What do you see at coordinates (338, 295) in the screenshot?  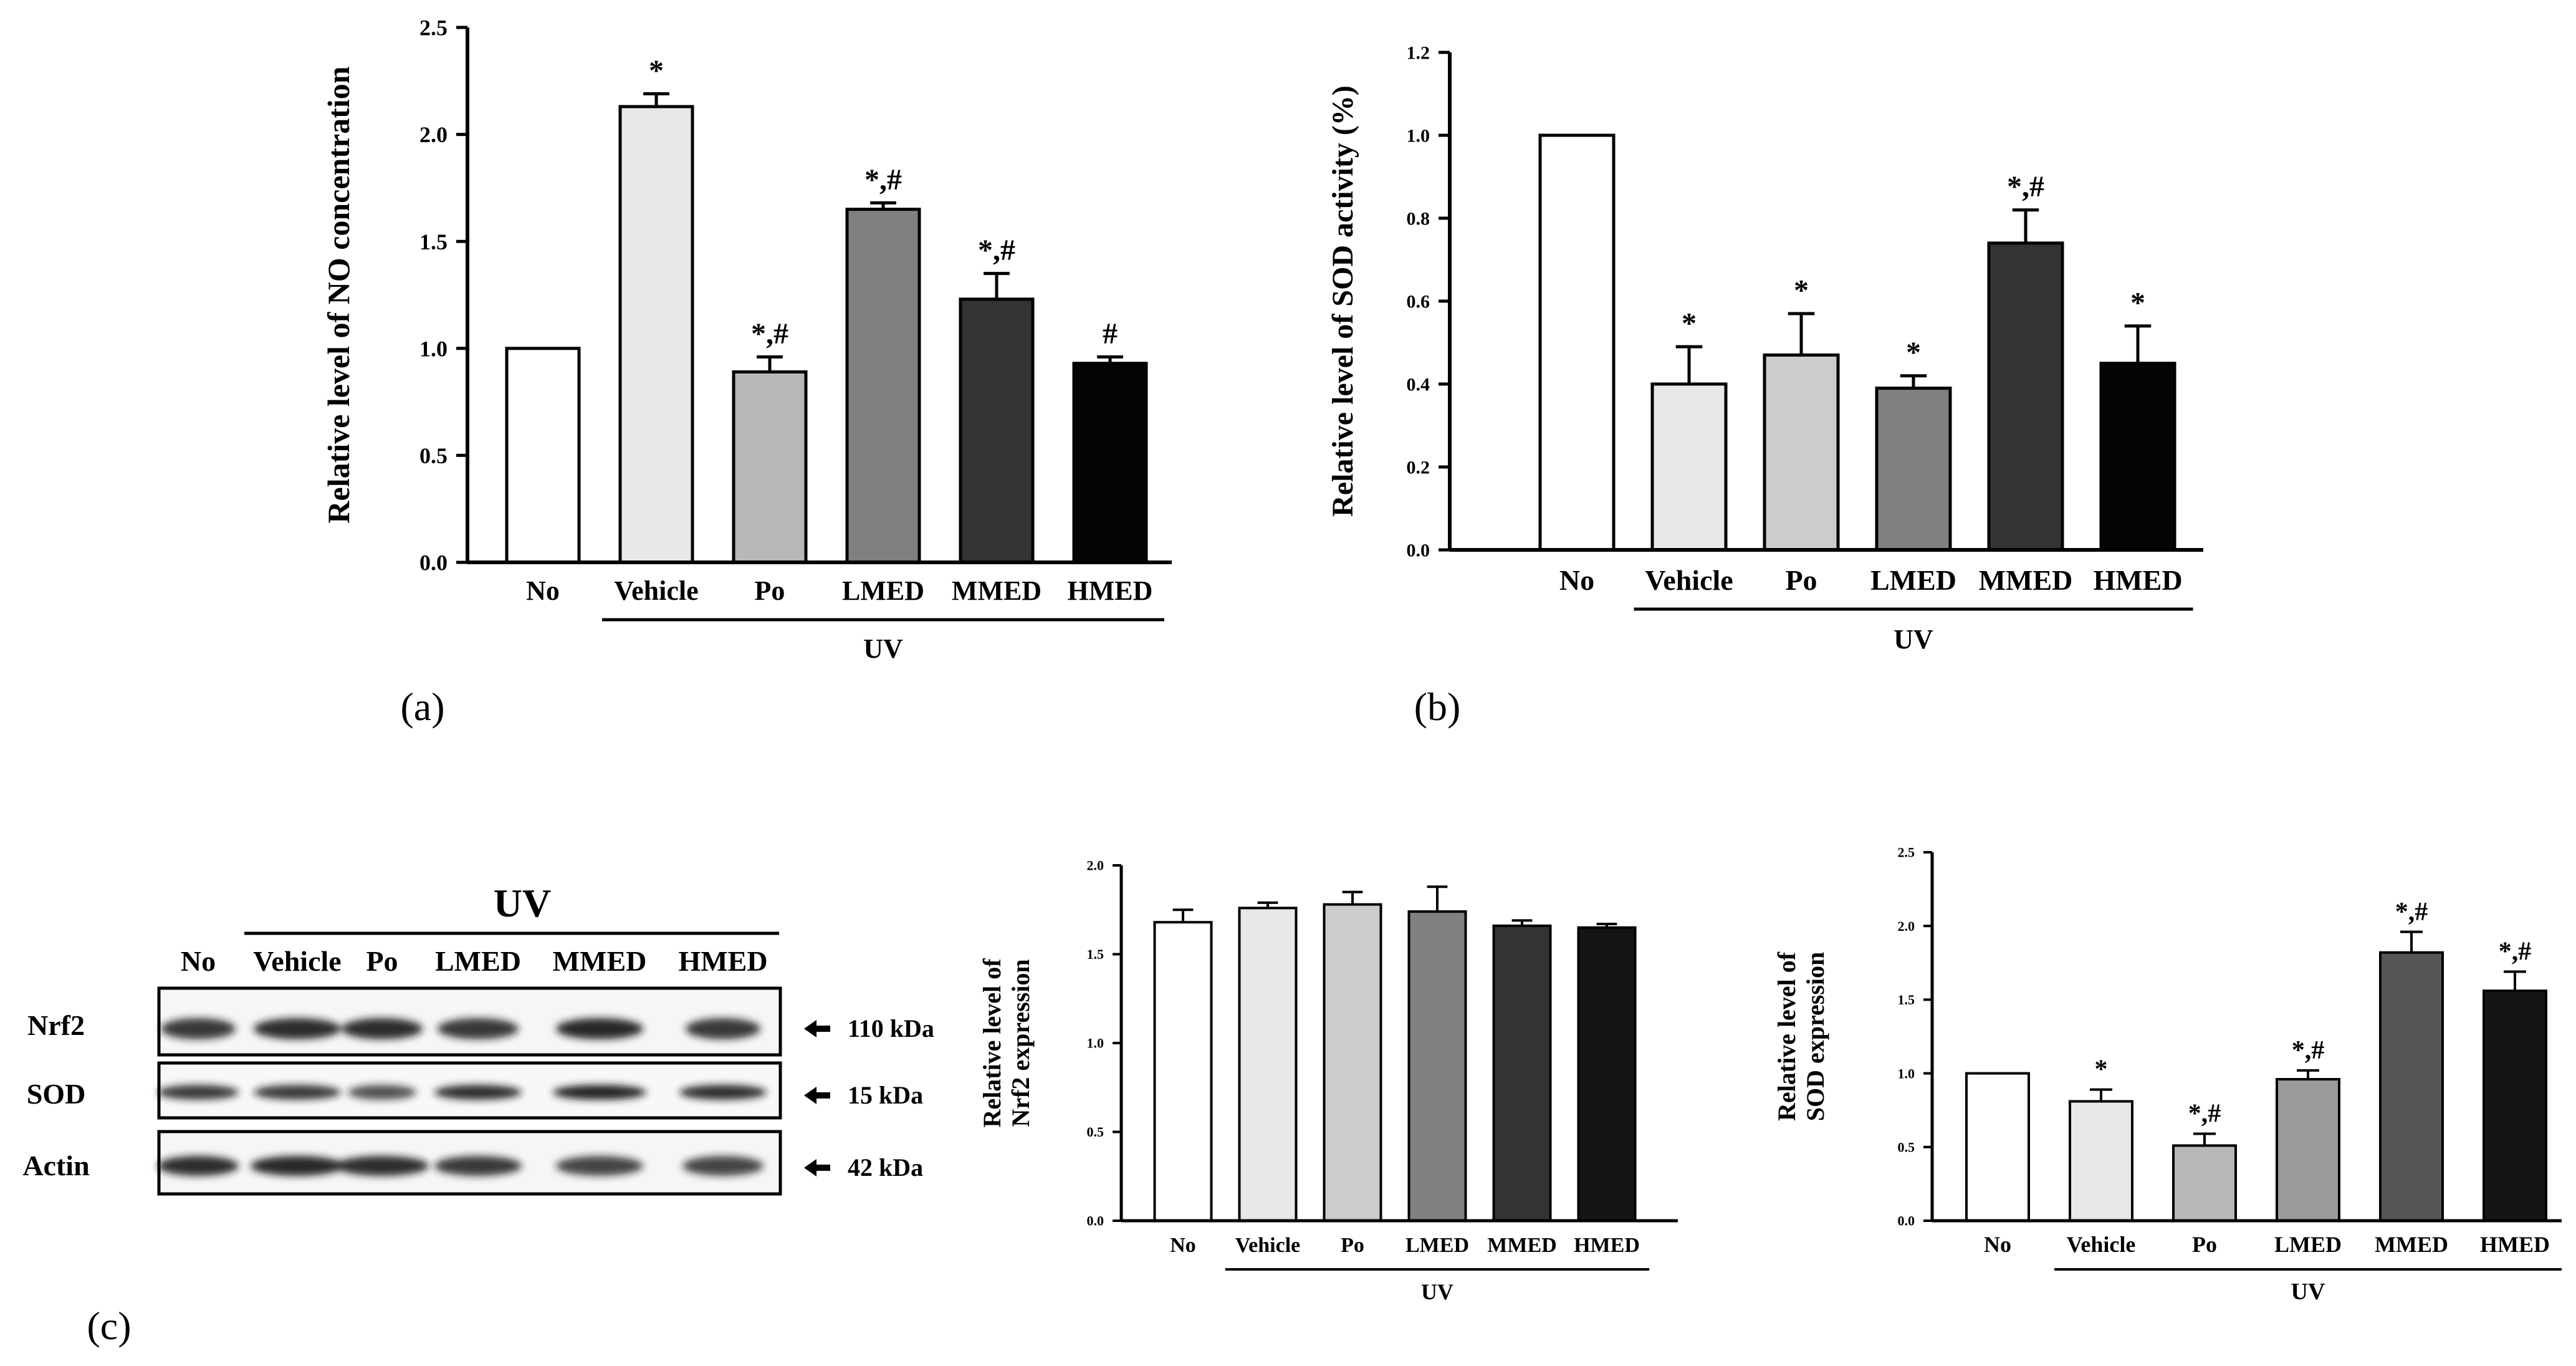 I see `y-axis-label: Relative level of NO concentration` at bounding box center [338, 295].